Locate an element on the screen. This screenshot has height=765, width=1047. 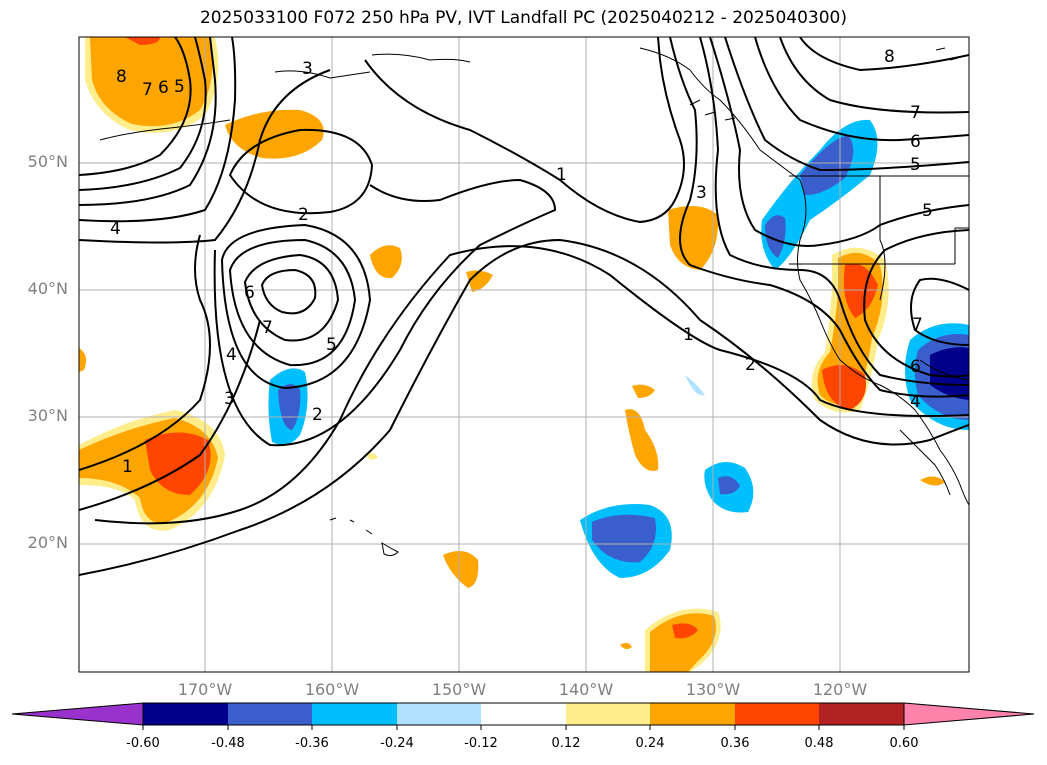
colorbar-tick-label: 0.12 is located at coordinates (566, 743).